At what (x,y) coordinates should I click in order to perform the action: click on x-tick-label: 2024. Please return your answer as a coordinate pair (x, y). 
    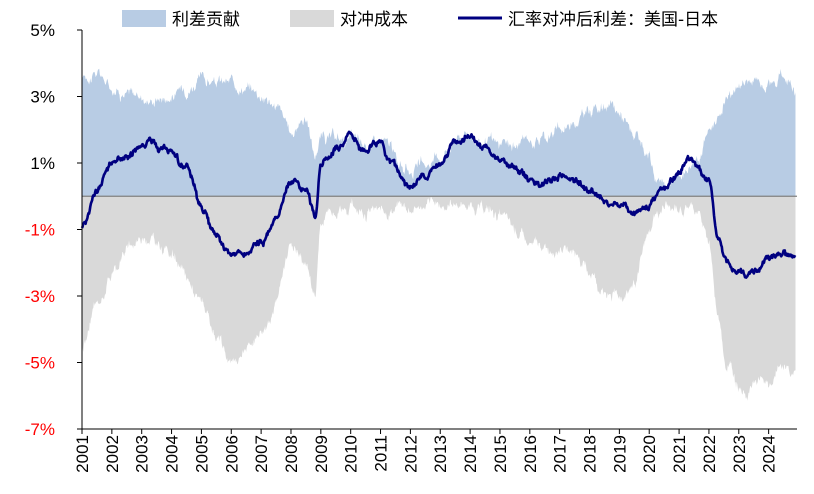
    Looking at the image, I should click on (769, 454).